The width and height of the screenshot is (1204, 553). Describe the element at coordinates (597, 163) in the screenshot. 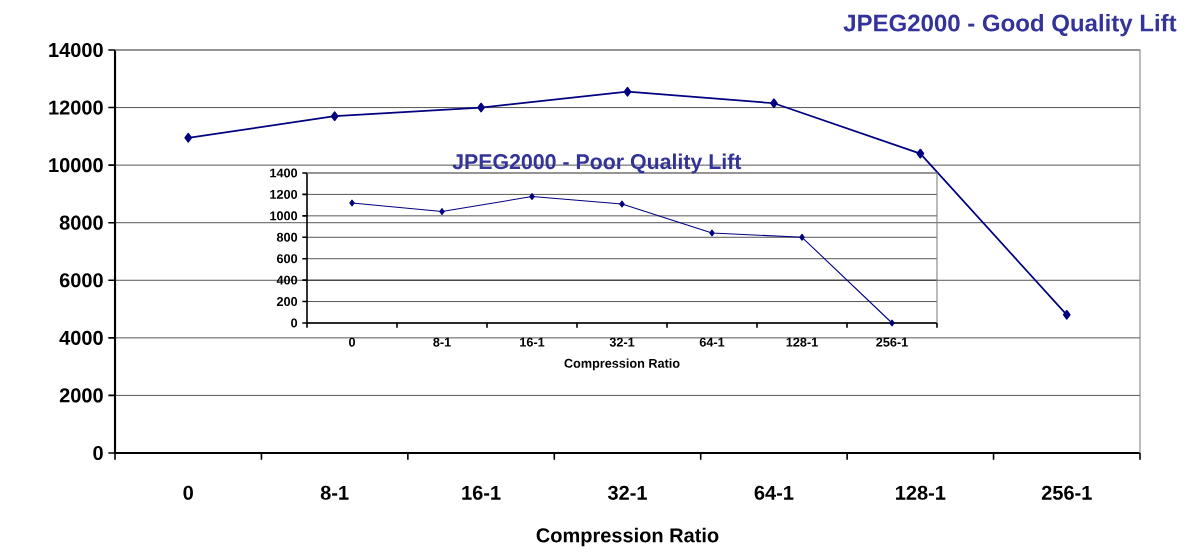

I see `chart-title: JPEG2000 - Poor Quality Lift` at that location.